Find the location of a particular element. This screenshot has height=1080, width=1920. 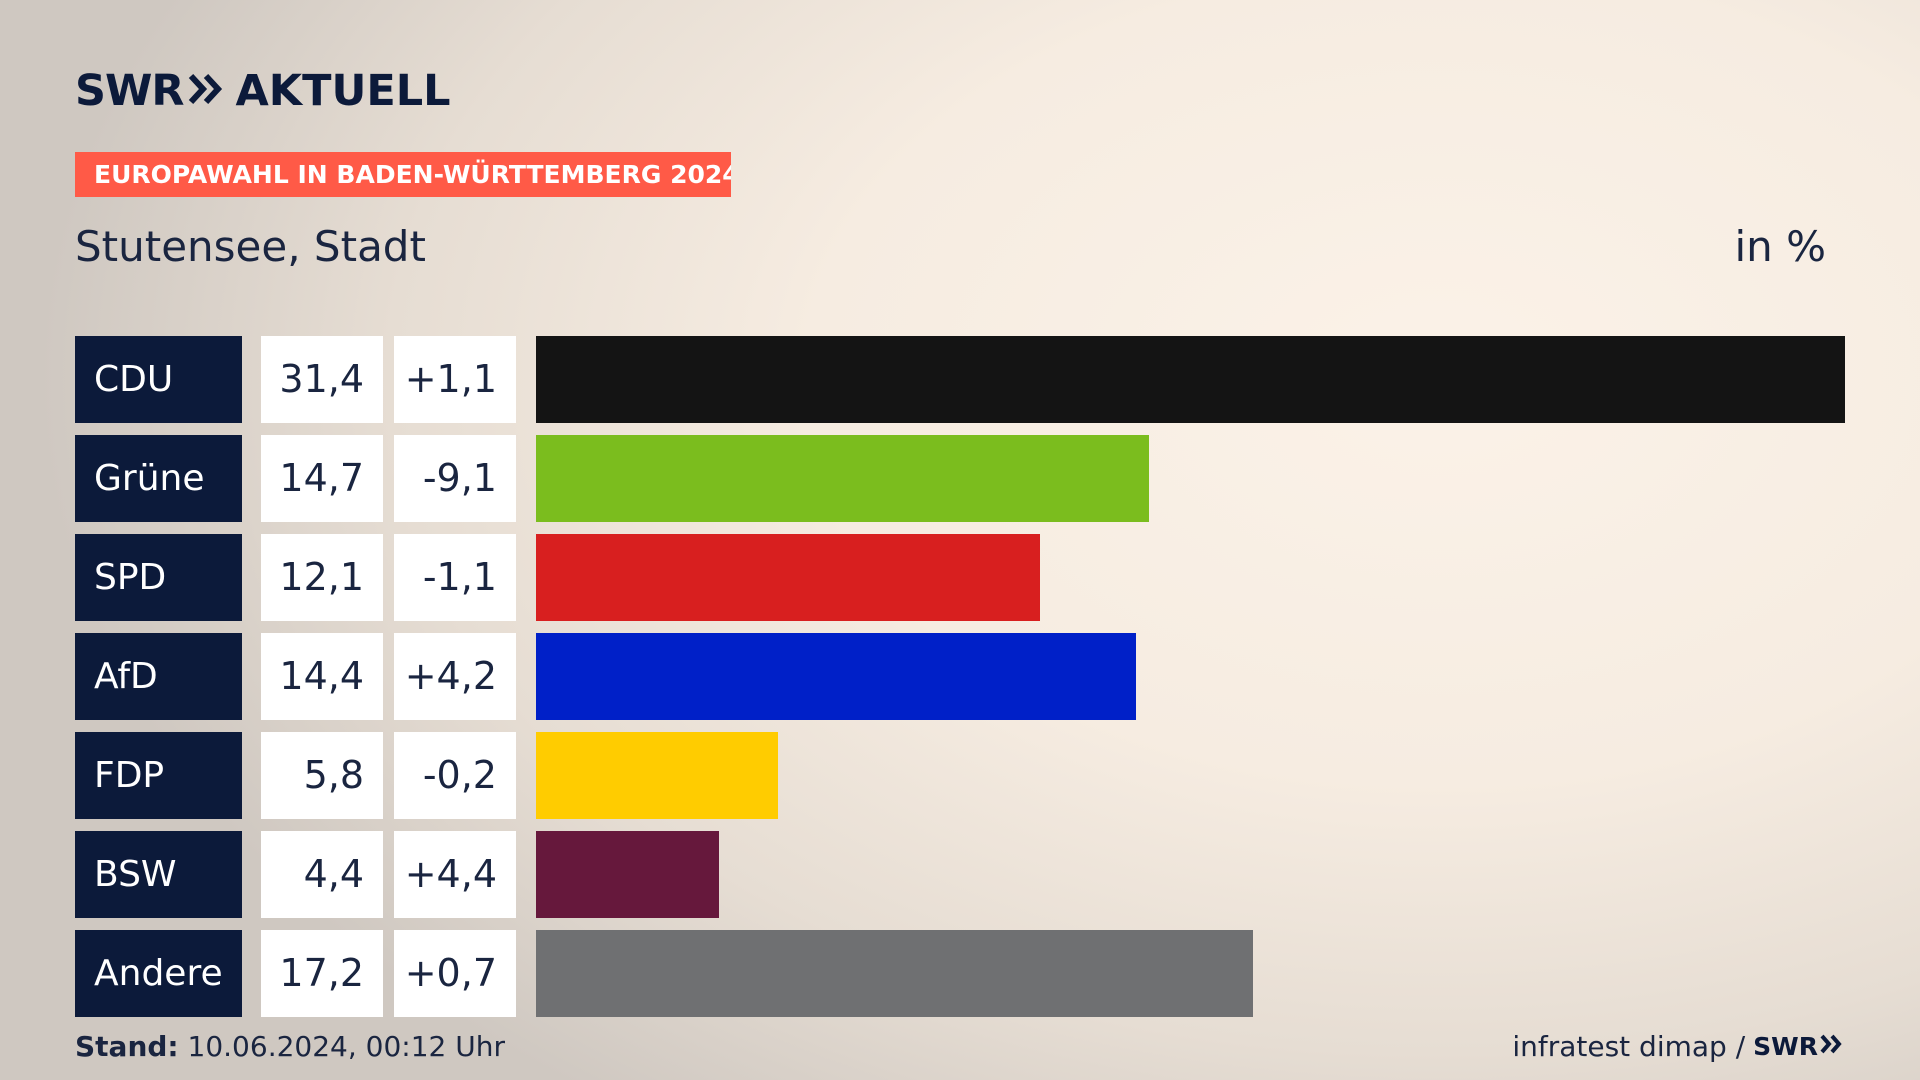

party-label: FDP is located at coordinates (158, 775).